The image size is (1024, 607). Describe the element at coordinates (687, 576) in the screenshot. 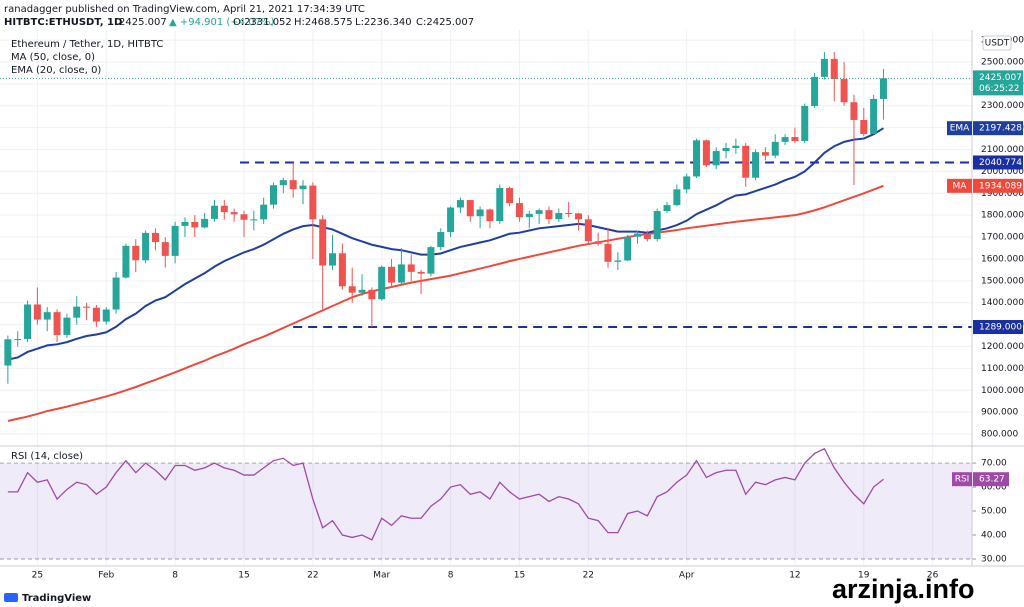

I see `x-tick-label: Apr` at that location.